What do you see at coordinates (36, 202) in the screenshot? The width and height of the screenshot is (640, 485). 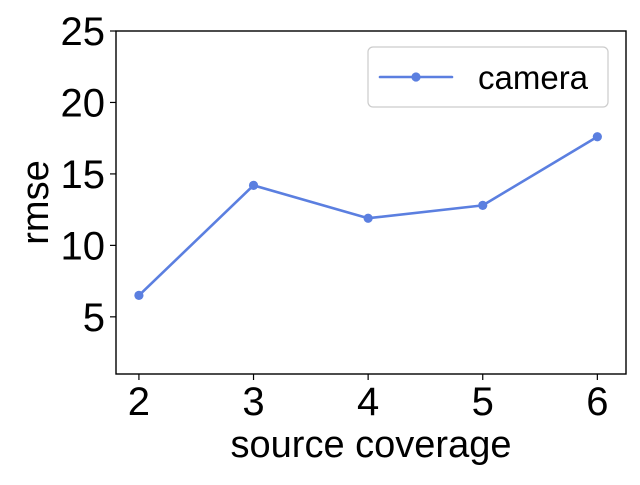 I see `y-axis-label: rmse` at bounding box center [36, 202].